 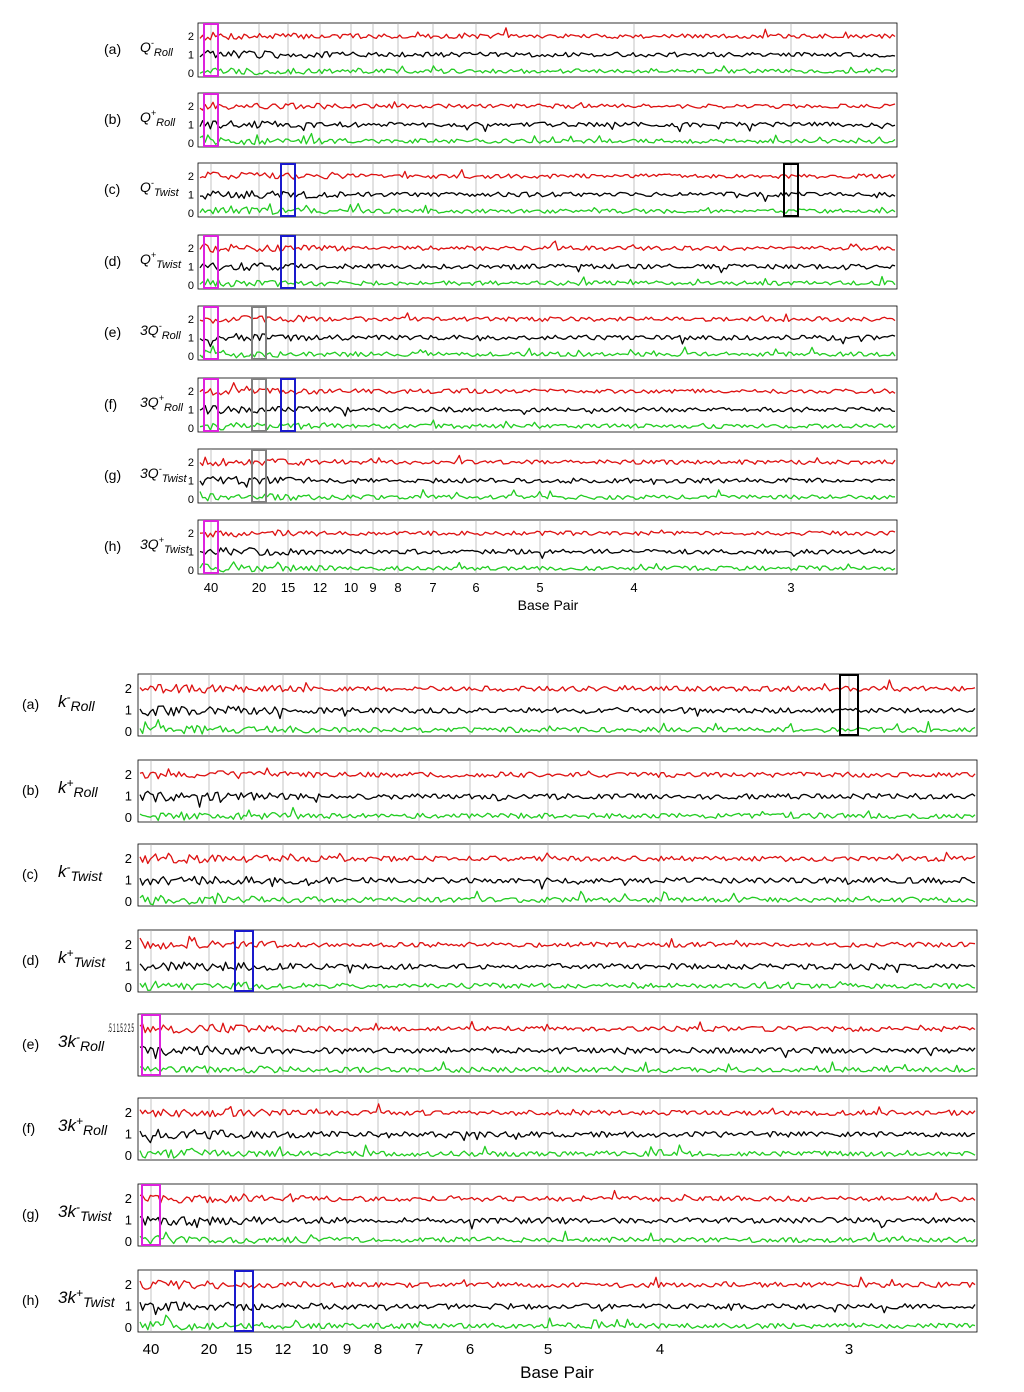 I want to click on x-tick-label: 3, so click(x=849, y=1349).